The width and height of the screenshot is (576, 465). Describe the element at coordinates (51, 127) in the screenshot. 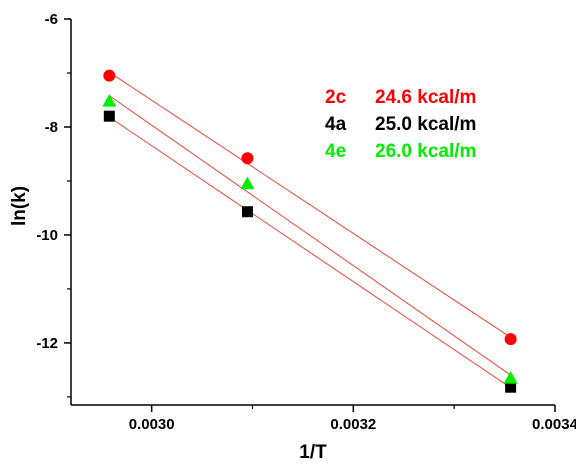

I see `y-tick-label: -8` at that location.